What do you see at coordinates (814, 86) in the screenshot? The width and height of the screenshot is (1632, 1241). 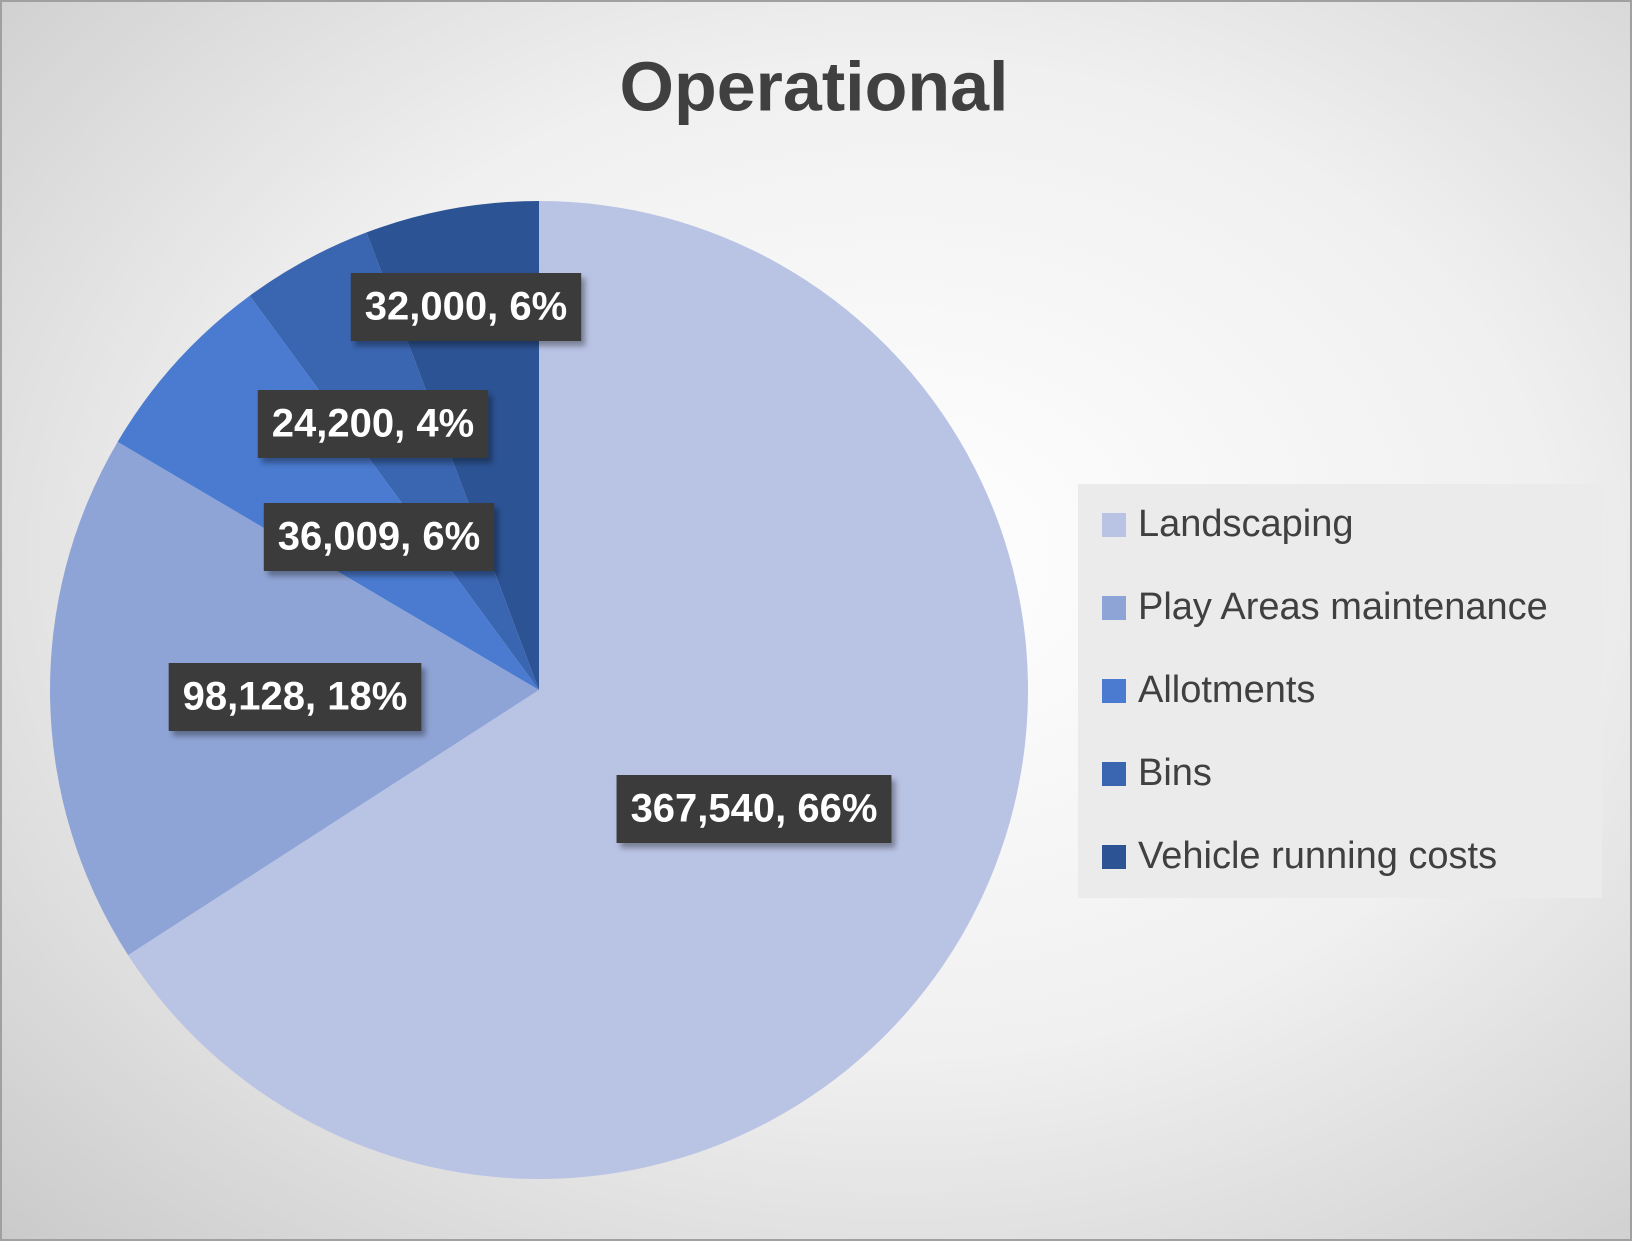 I see `chart-title: Operational` at bounding box center [814, 86].